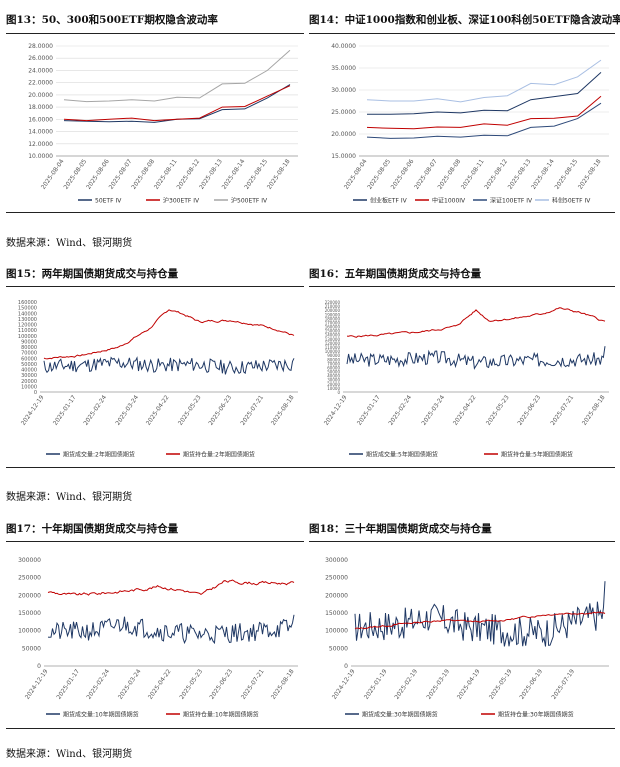  I want to click on fig16-ytick-label: 110000, so click(333, 347).